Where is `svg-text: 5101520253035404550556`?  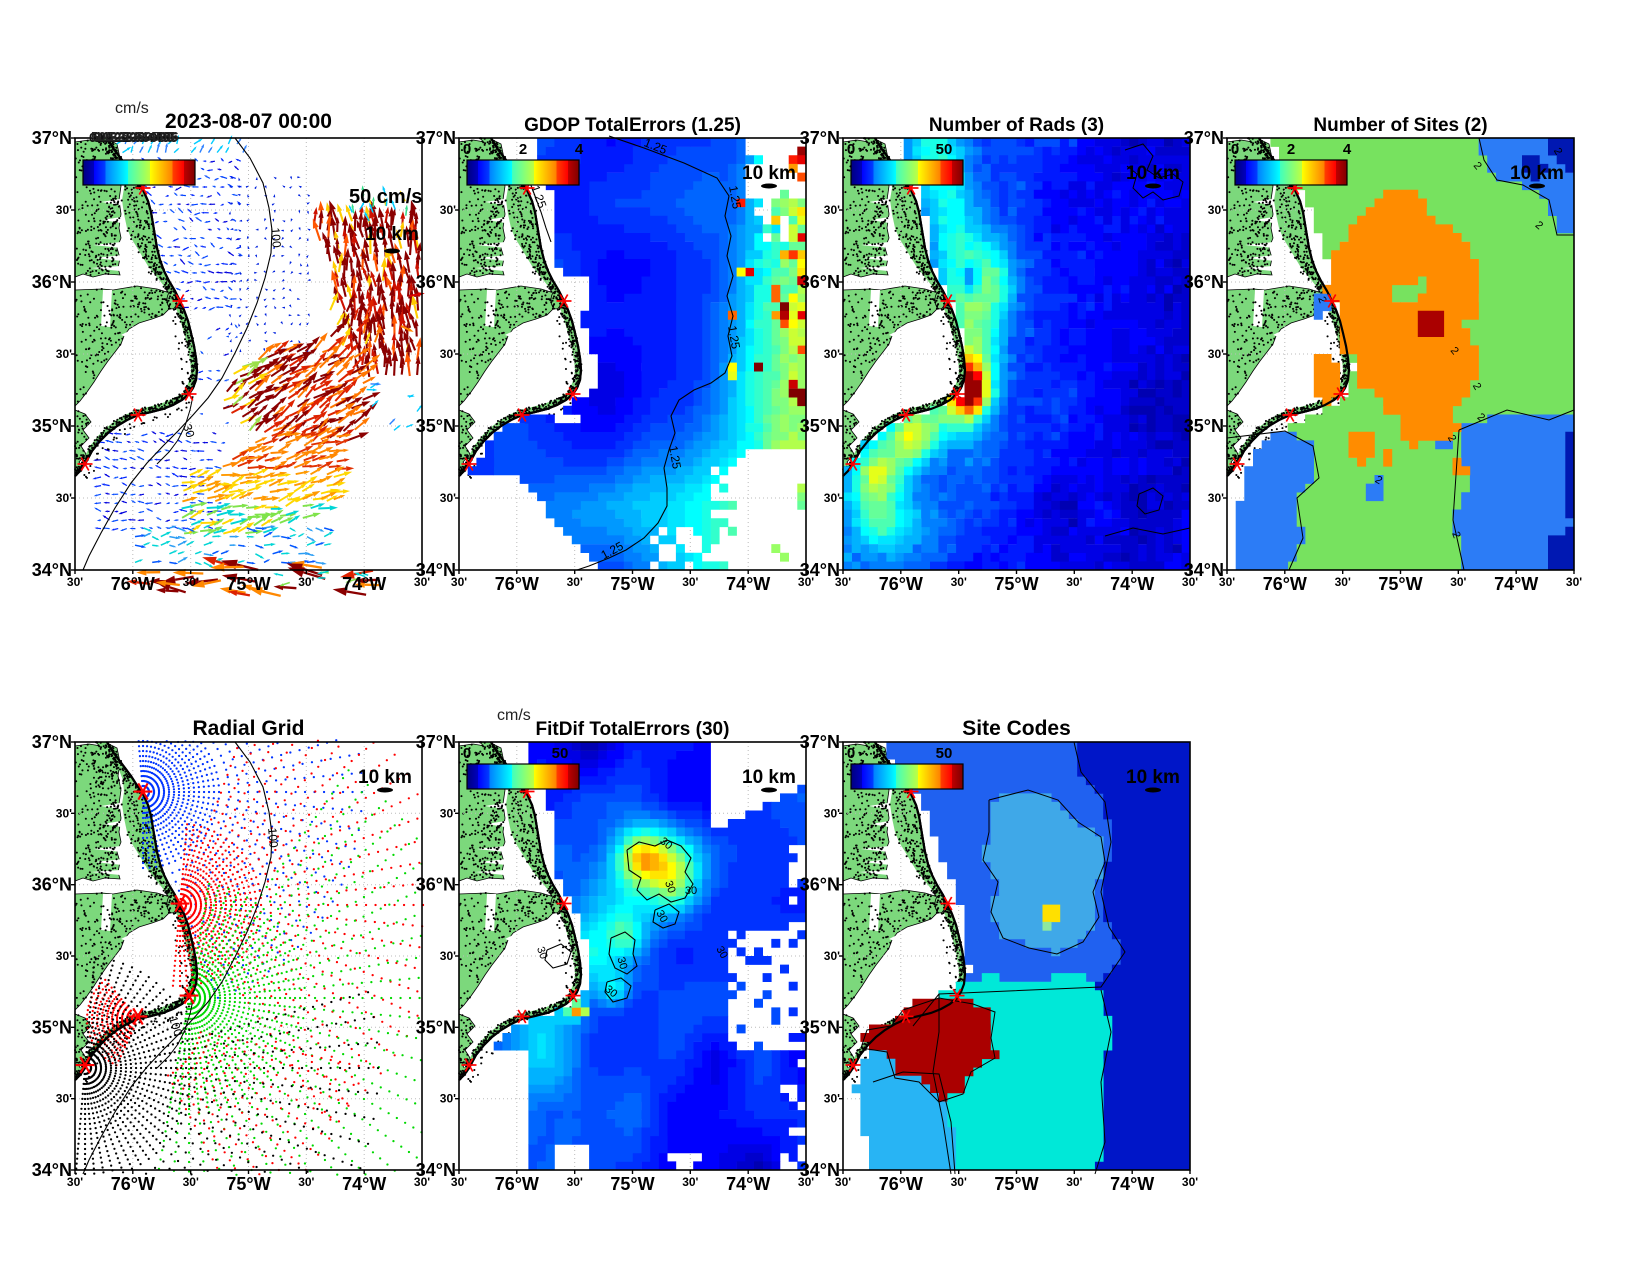
svg-text: 5101520253035404550556 is located at coordinates (134, 136).